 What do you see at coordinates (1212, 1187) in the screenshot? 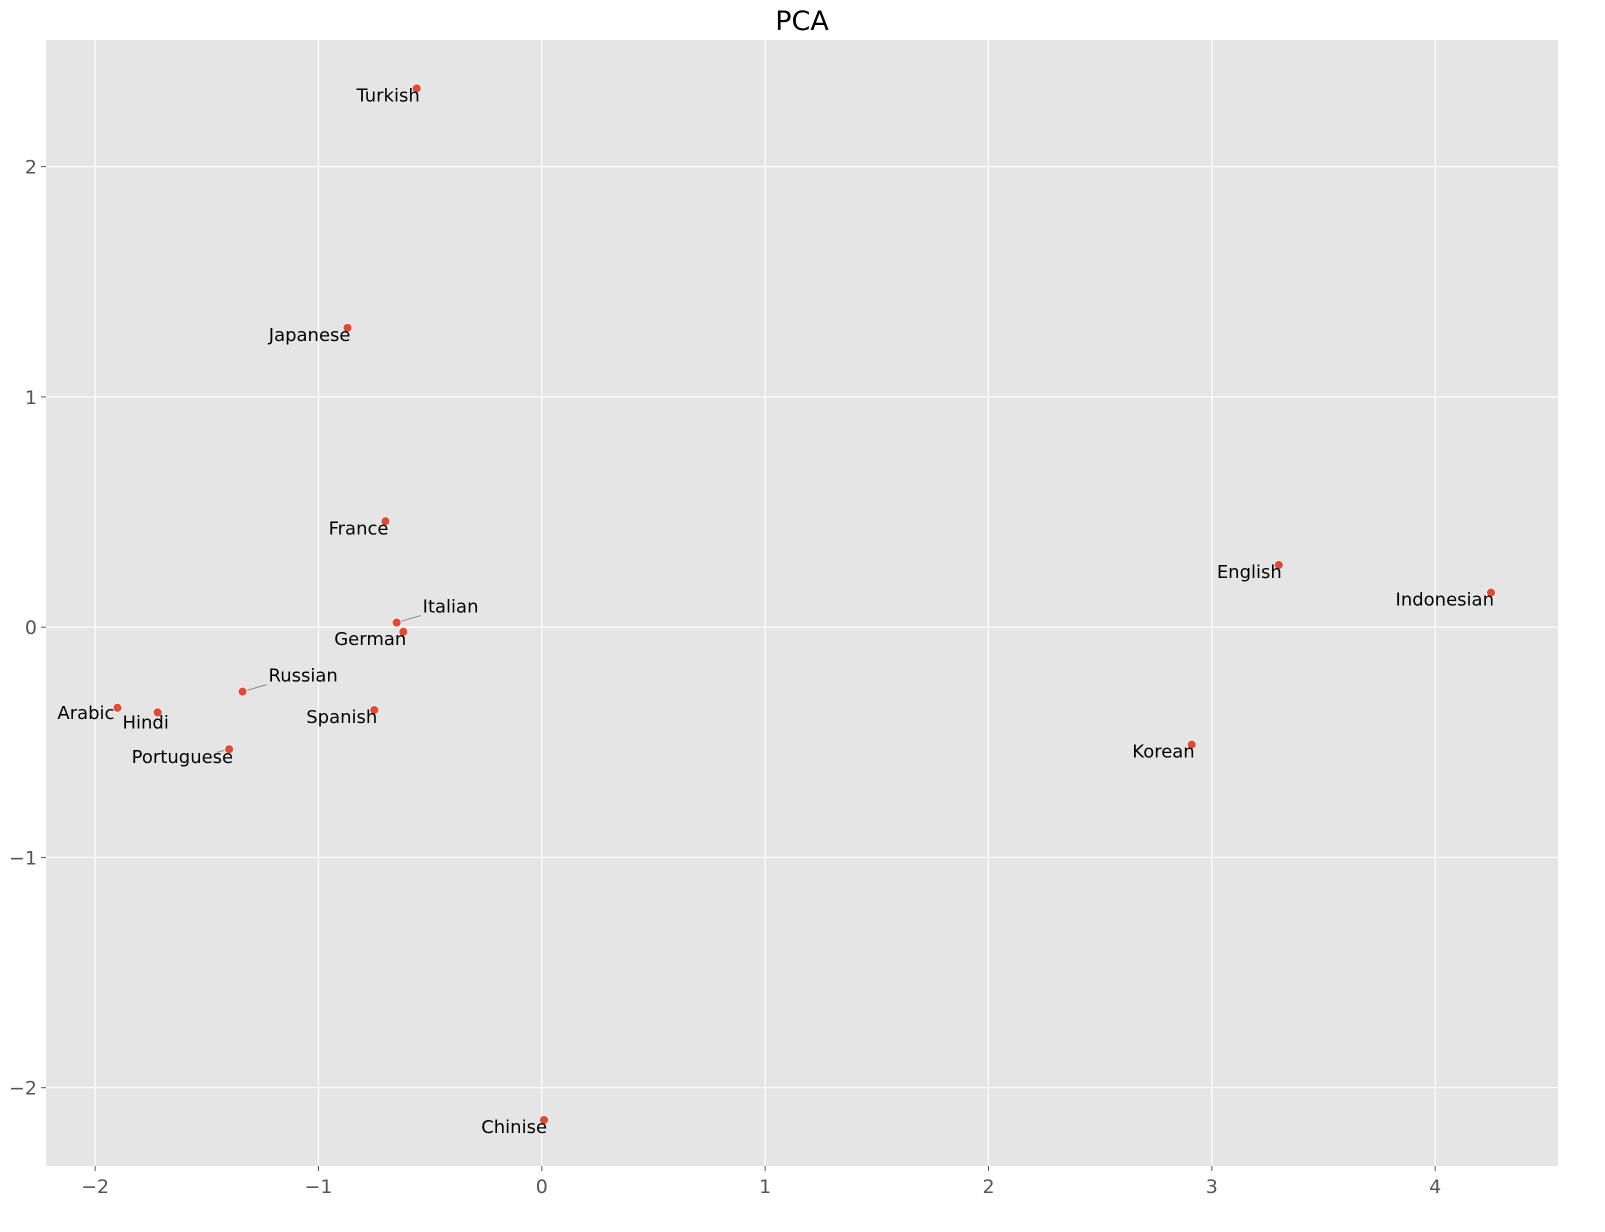
I see `x-tick-label: 3` at bounding box center [1212, 1187].